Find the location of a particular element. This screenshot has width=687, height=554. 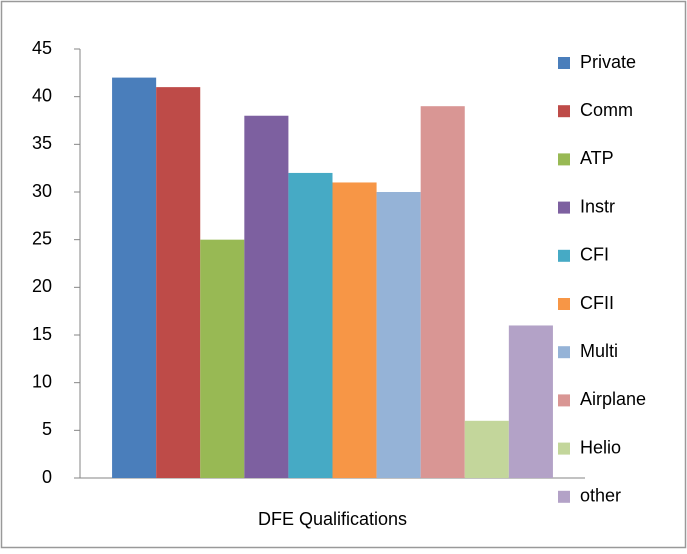

legend-label: Private is located at coordinates (608, 62).